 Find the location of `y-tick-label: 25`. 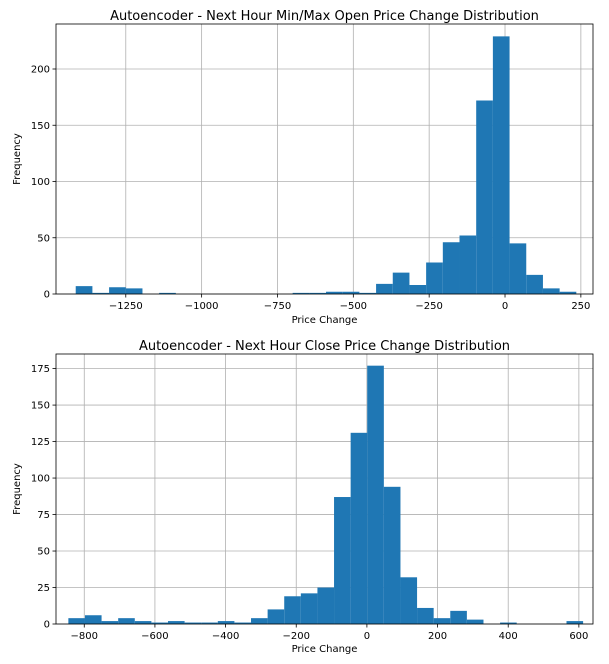

y-tick-label: 25 is located at coordinates (43, 588).